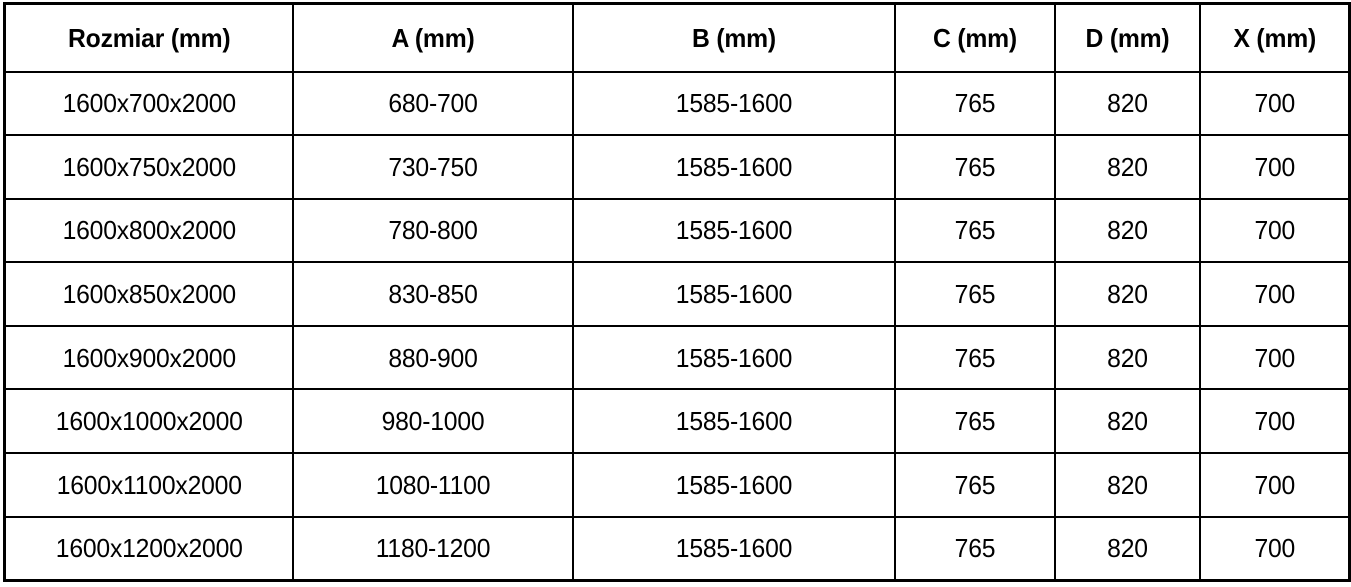  I want to click on cell-a-value: 680-700, so click(432, 103).